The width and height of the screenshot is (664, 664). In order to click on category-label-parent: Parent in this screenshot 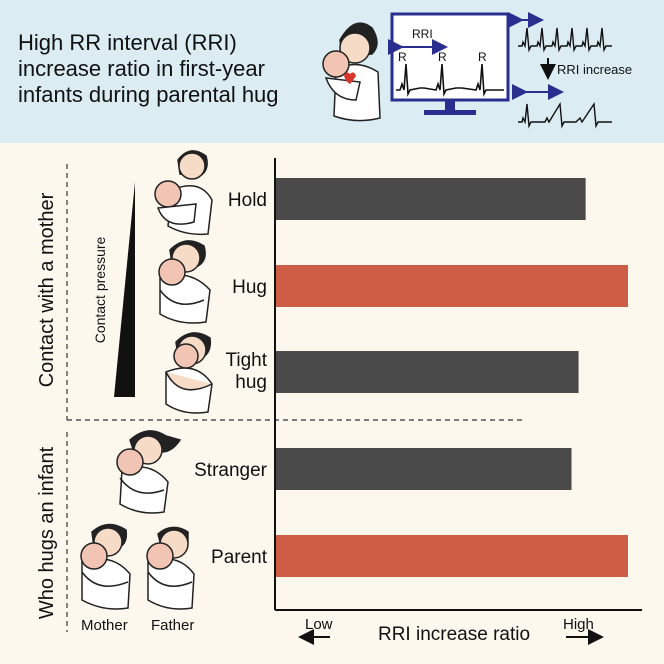, I will do `click(239, 557)`.